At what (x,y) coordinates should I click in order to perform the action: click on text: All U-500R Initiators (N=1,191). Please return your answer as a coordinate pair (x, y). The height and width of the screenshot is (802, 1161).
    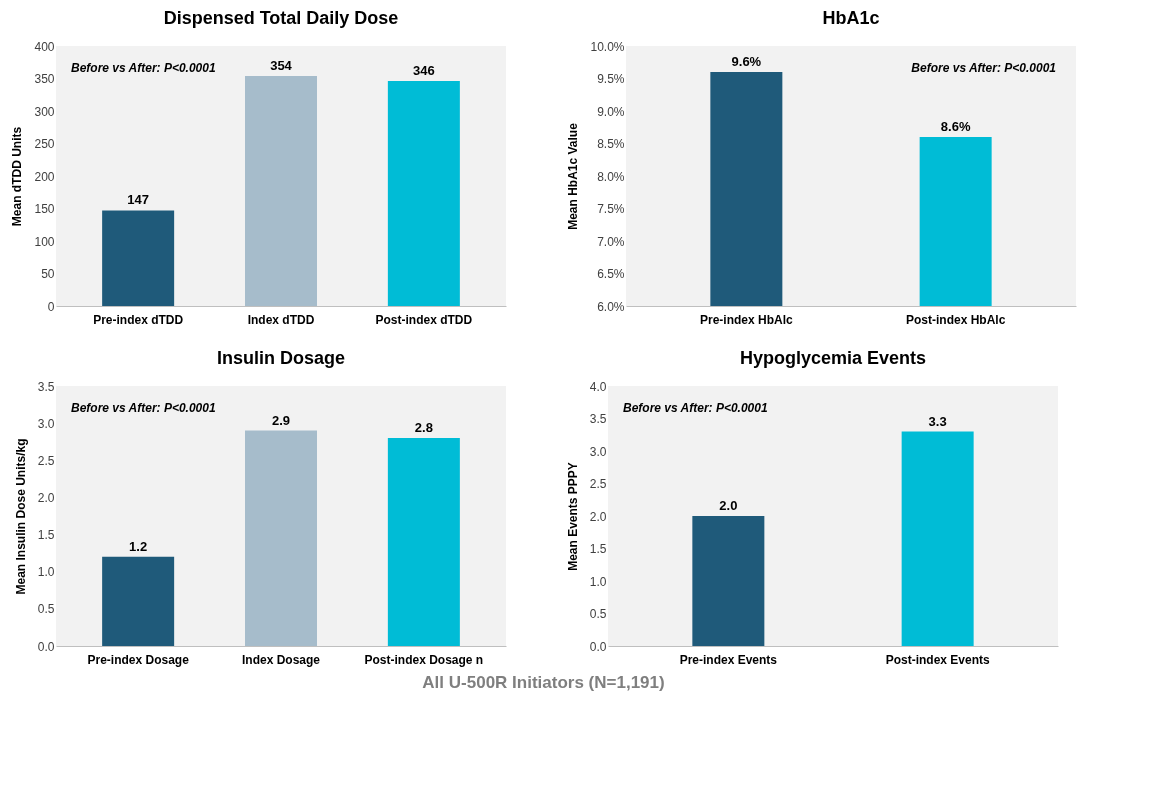
    Looking at the image, I should click on (543, 682).